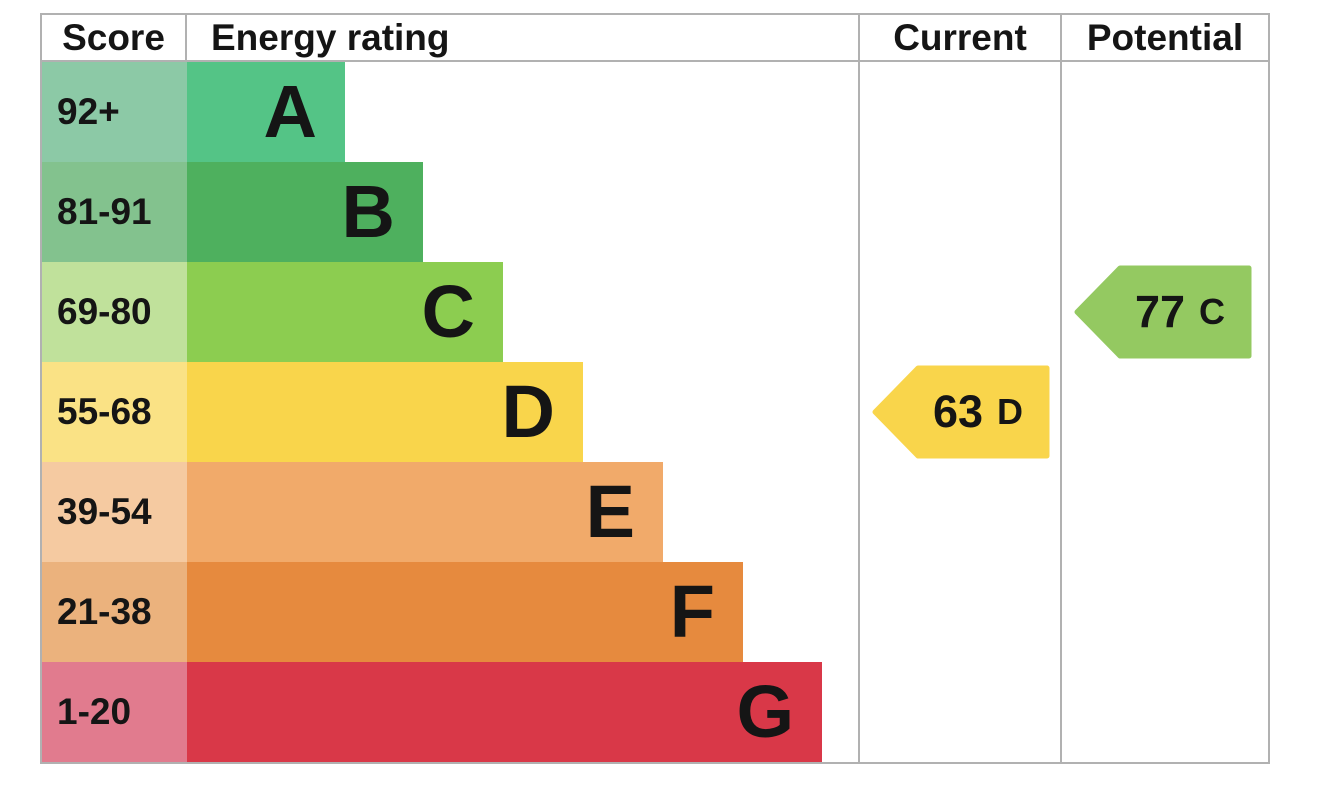  I want to click on band-letter-e: E, so click(610, 511).